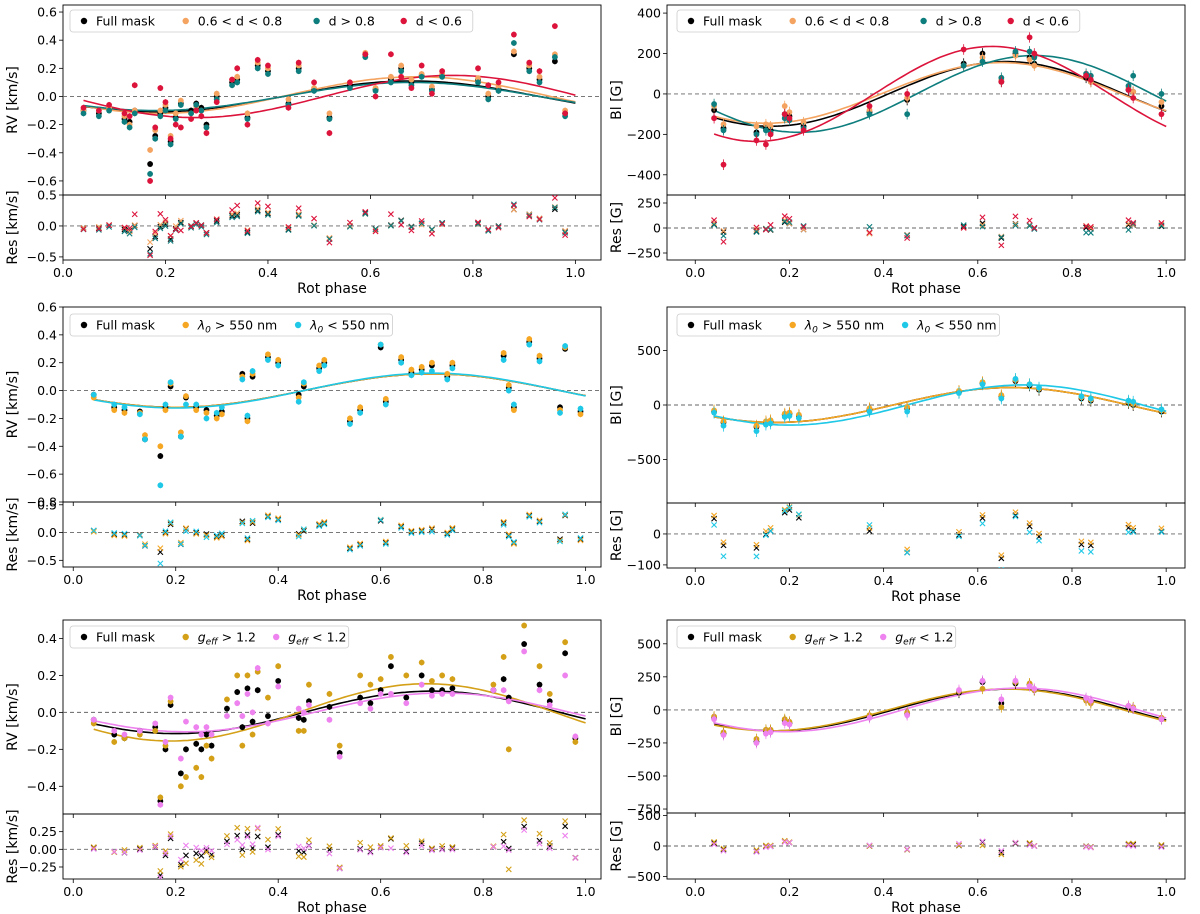 The width and height of the screenshot is (1200, 914). I want to click on fit-curve-skyblue, so click(339, 390).